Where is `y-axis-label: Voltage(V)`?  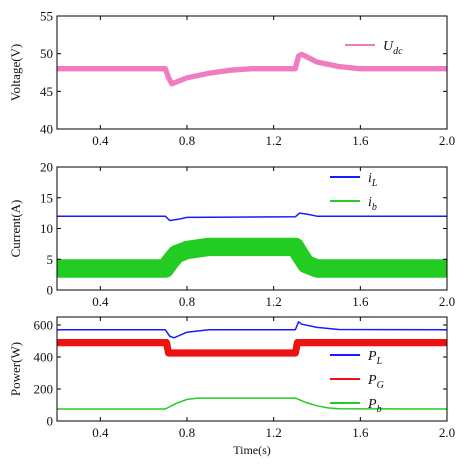
y-axis-label: Voltage(V) is located at coordinates (15, 73).